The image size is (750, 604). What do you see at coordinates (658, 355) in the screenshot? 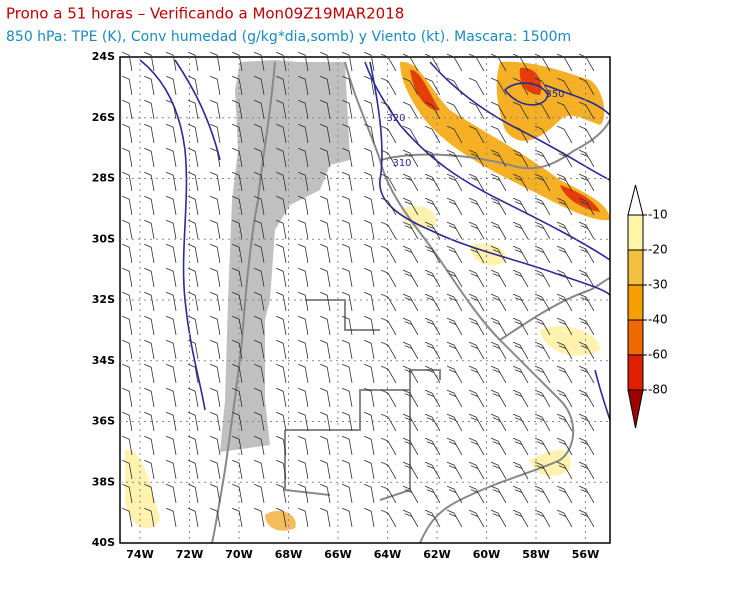
I see `colorbar-label: -60` at bounding box center [658, 355].